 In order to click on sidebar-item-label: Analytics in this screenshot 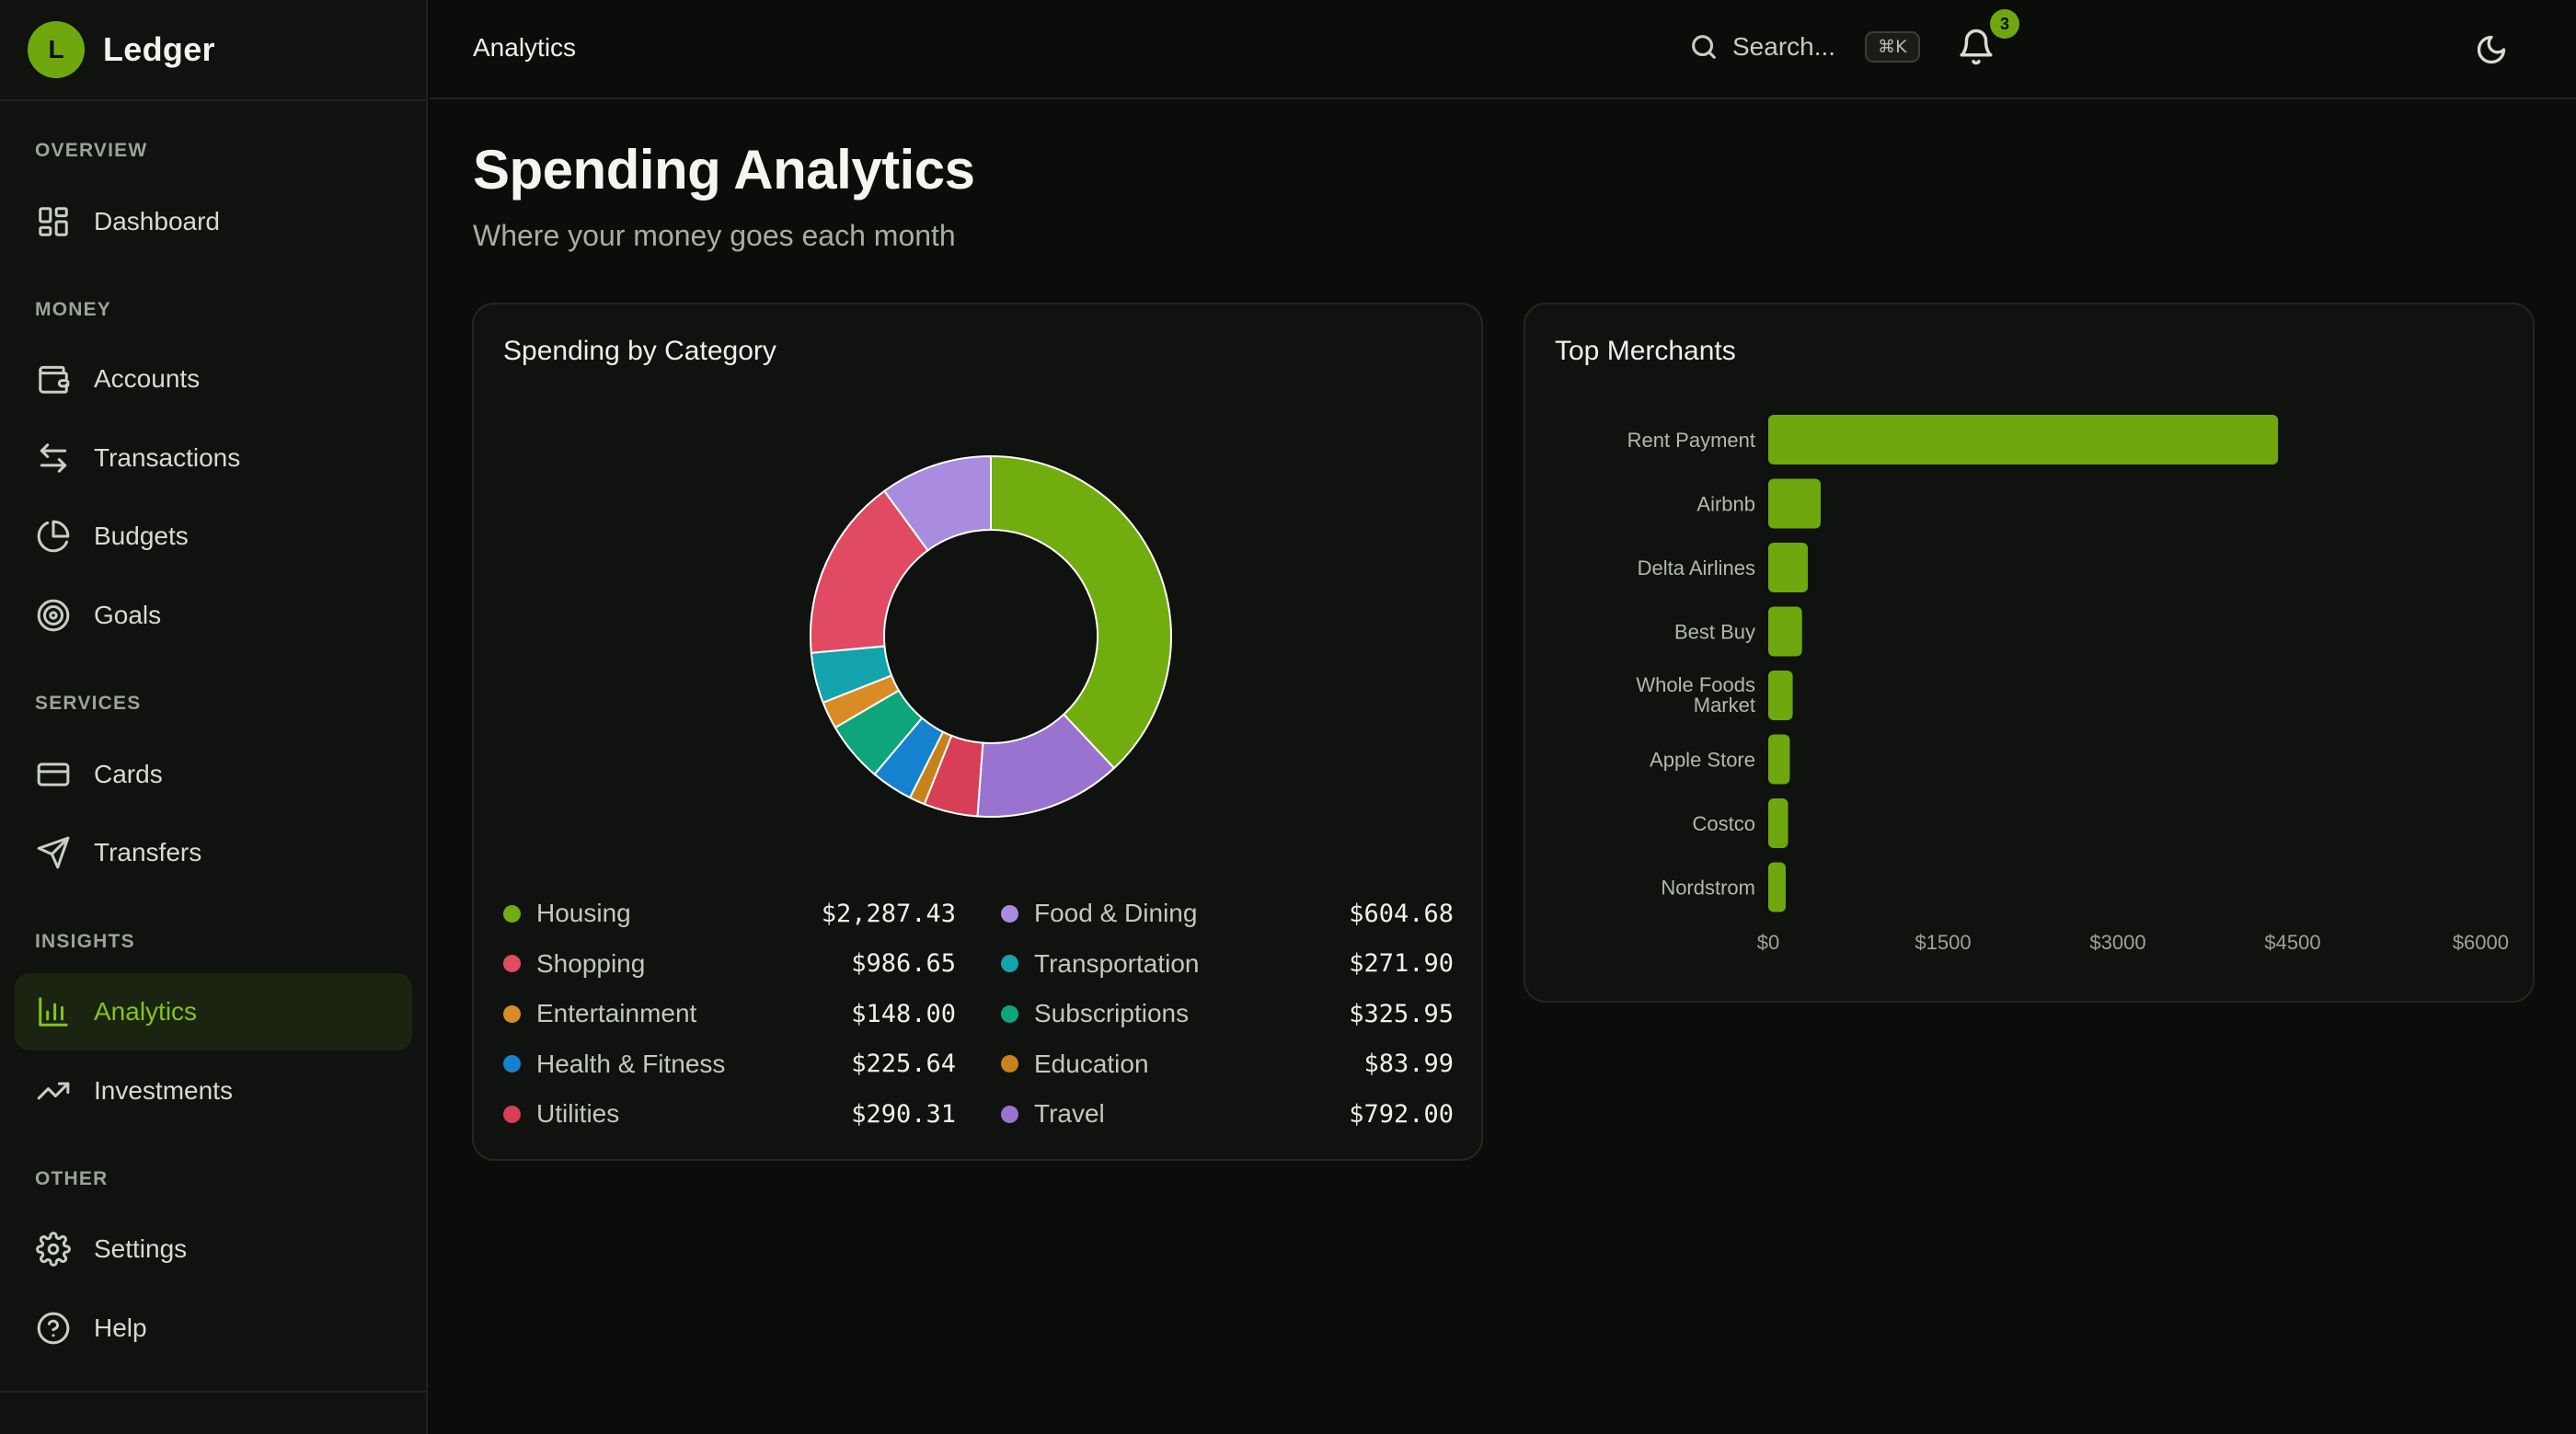, I will do `click(146, 1012)`.